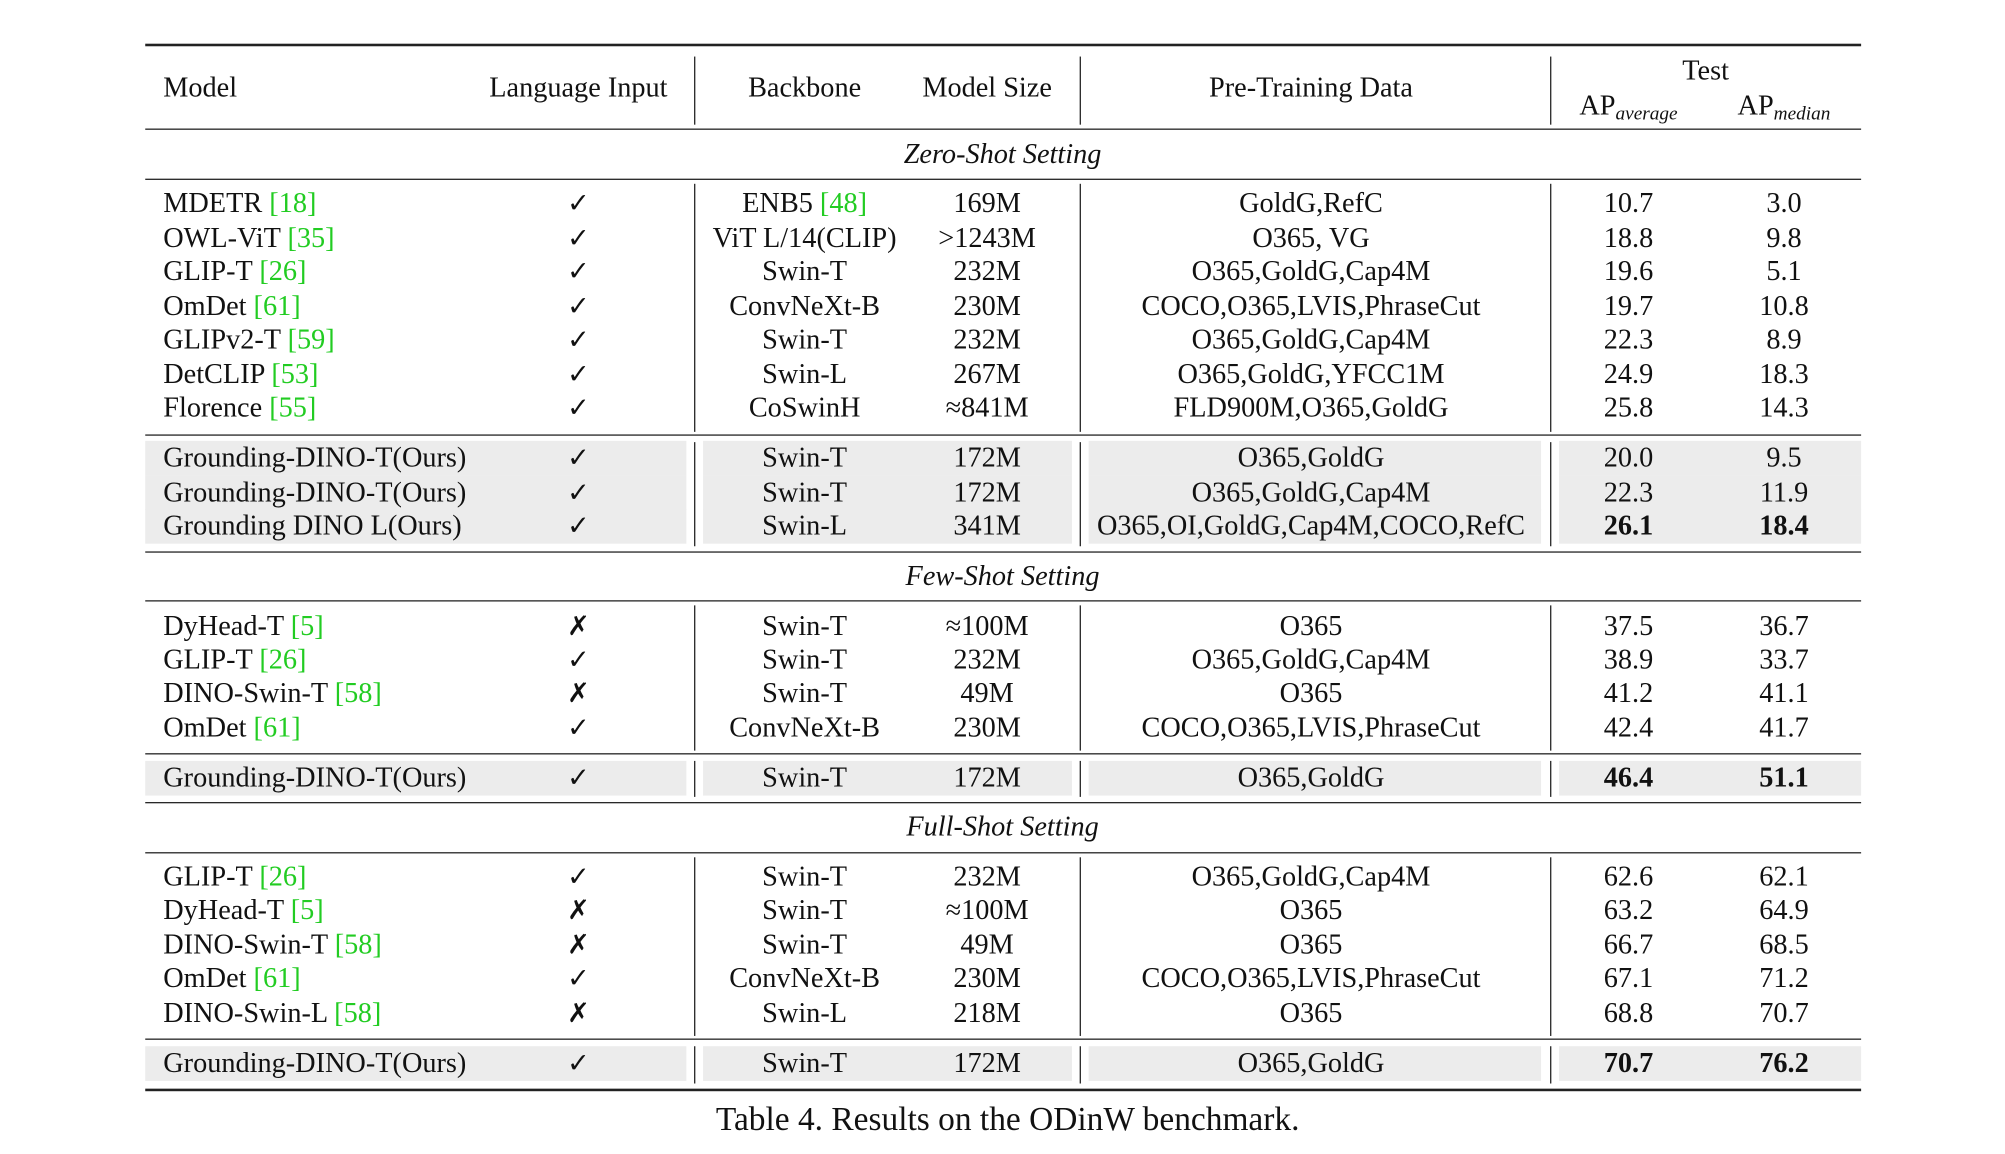 This screenshot has height=1154, width=2005. Describe the element at coordinates (1784, 525) in the screenshot. I see `ap-median-value: 18.4` at that location.